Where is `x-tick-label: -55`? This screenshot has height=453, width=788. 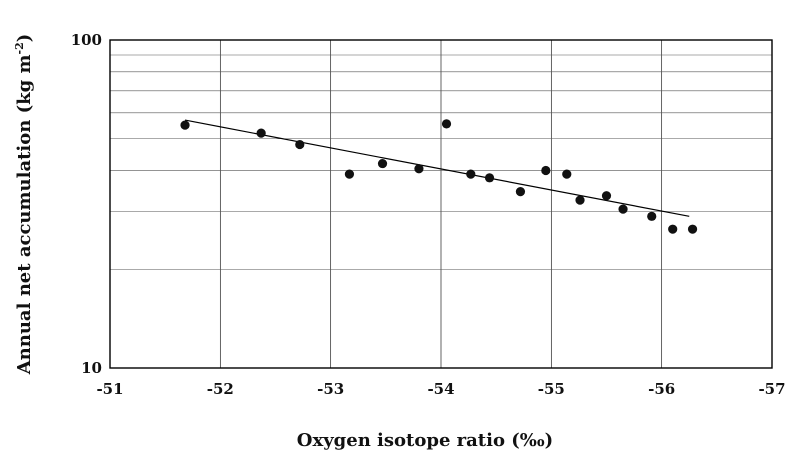 x-tick-label: -55 is located at coordinates (551, 389).